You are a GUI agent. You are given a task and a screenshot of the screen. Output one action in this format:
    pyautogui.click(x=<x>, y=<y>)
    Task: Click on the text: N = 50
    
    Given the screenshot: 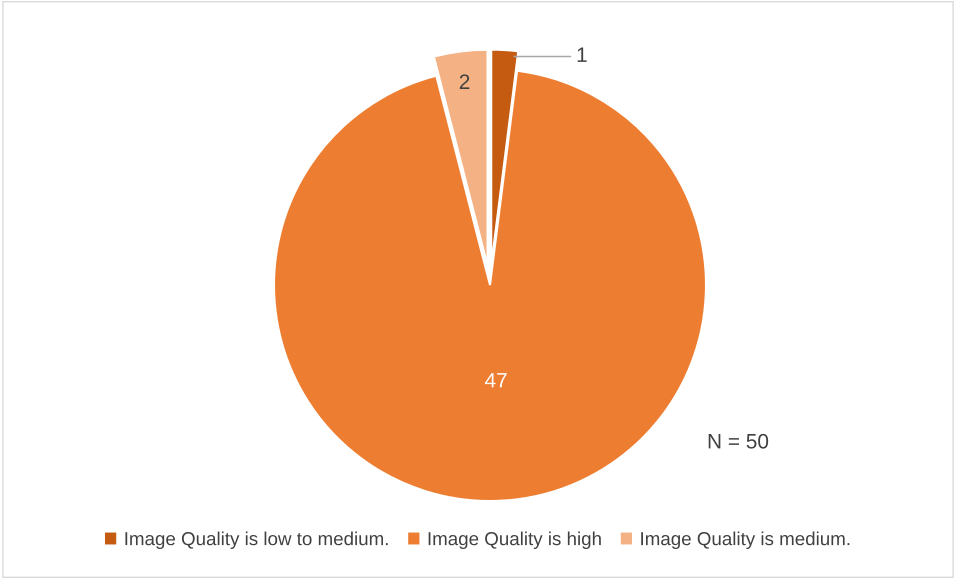 What is the action you would take?
    pyautogui.click(x=738, y=441)
    